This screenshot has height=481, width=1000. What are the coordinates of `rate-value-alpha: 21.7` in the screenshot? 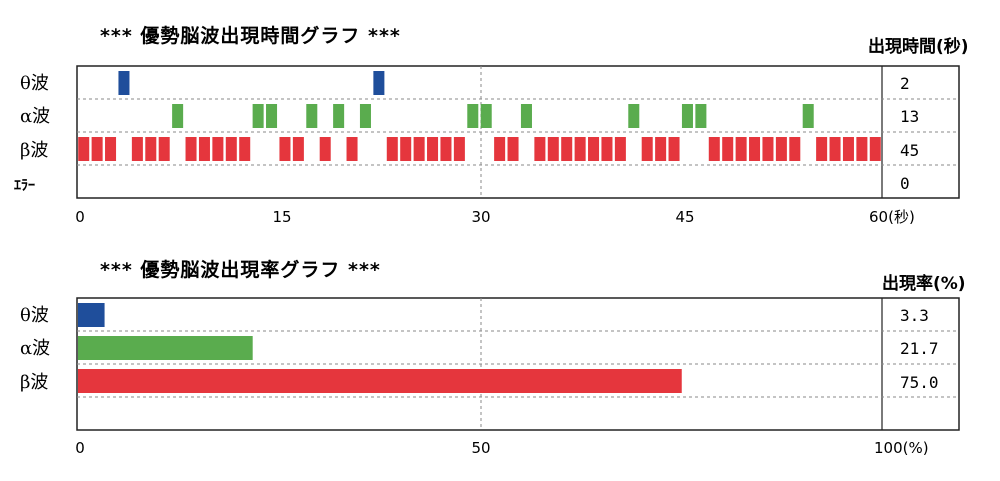 It's located at (919, 348).